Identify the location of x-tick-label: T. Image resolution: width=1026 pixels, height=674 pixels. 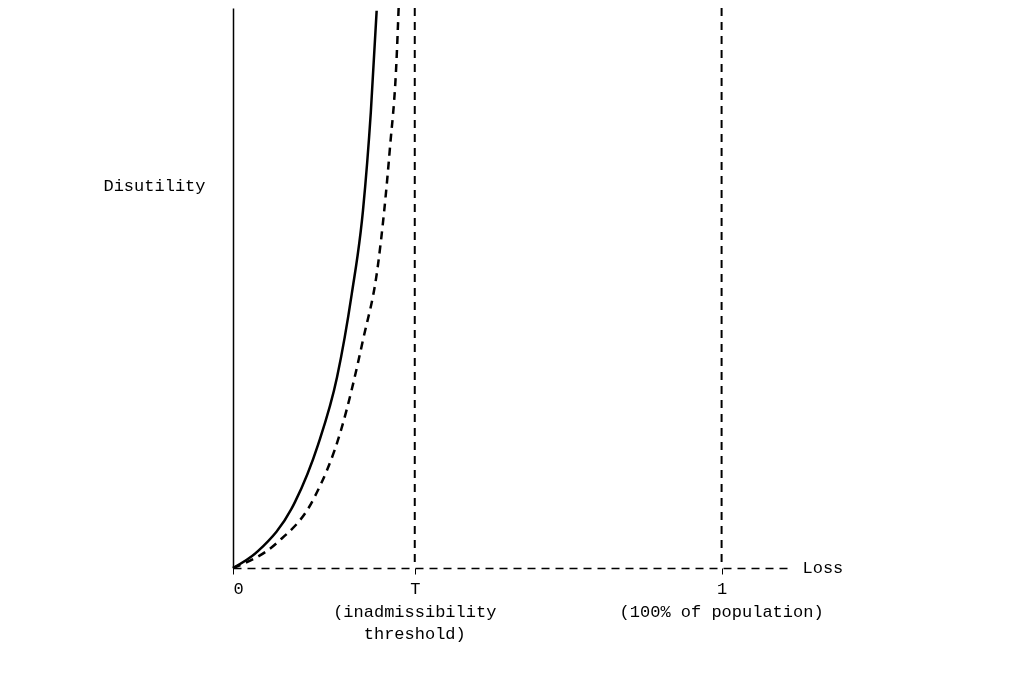
(415, 589).